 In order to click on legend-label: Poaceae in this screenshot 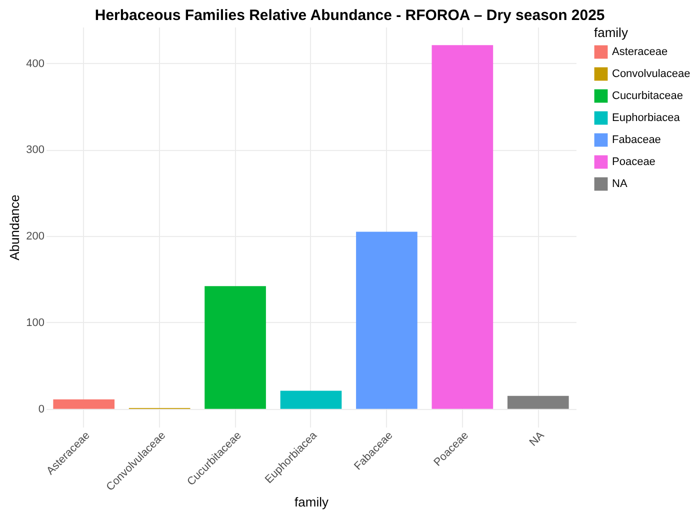, I will do `click(634, 162)`.